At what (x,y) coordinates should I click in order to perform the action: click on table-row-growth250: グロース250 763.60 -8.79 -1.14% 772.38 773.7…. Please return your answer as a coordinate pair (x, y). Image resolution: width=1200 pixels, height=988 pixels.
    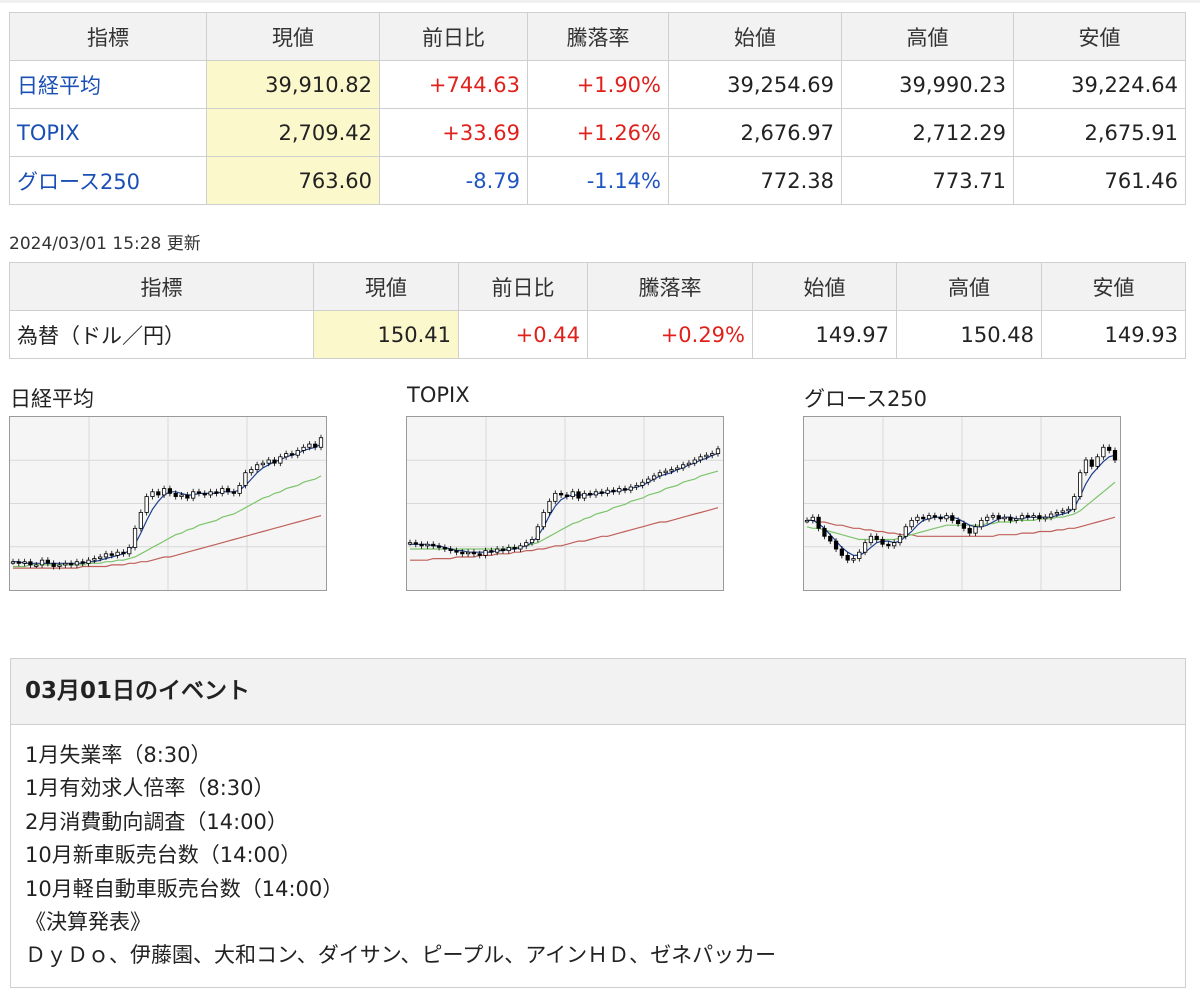
    Looking at the image, I should click on (597, 180).